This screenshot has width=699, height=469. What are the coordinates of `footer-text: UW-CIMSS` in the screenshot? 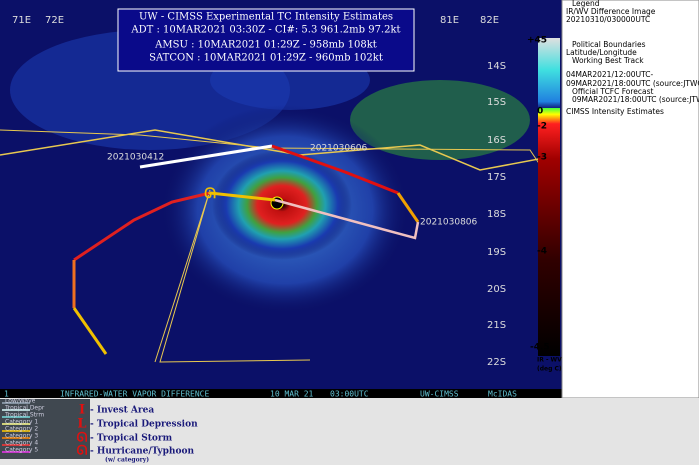 It's located at (439, 394).